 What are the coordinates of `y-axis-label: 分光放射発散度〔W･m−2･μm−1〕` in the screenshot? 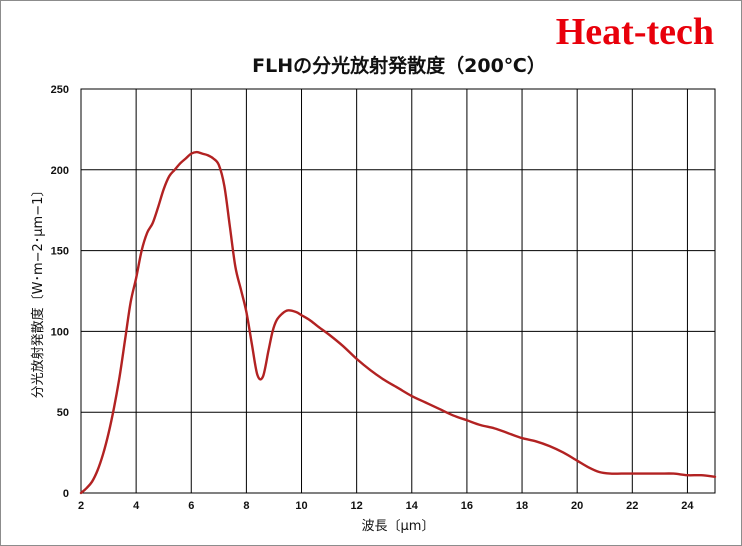 It's located at (38, 291).